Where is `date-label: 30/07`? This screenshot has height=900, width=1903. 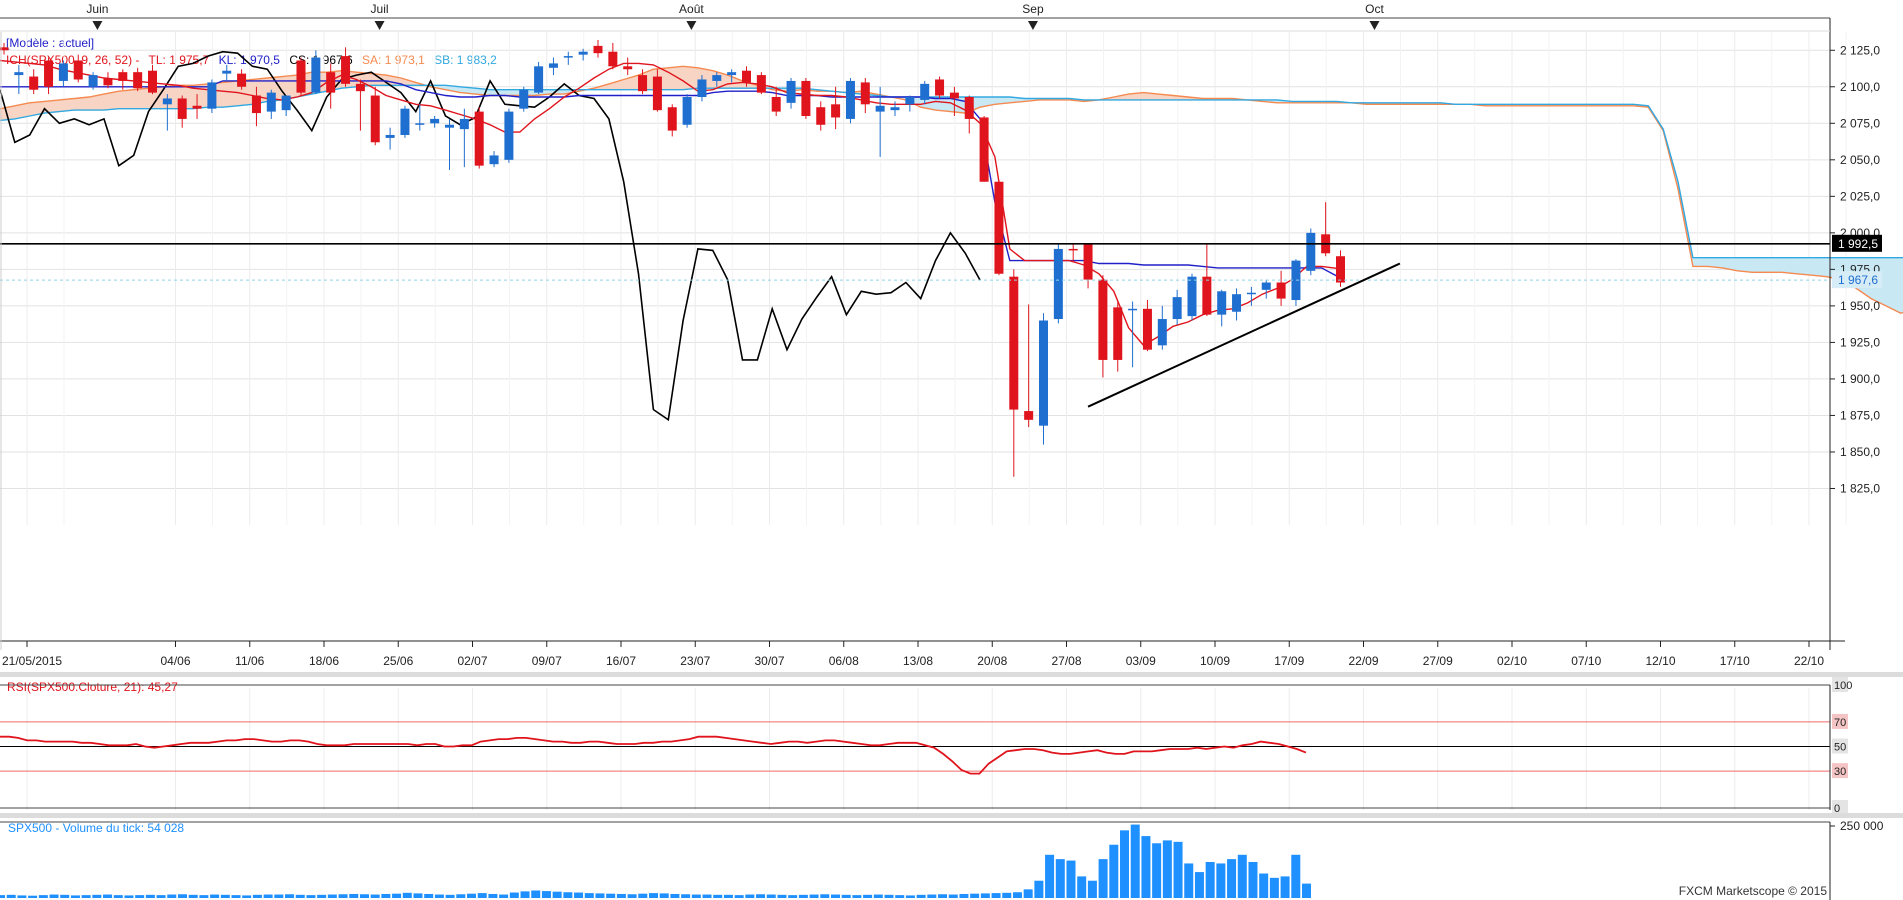
date-label: 30/07 is located at coordinates (769, 661).